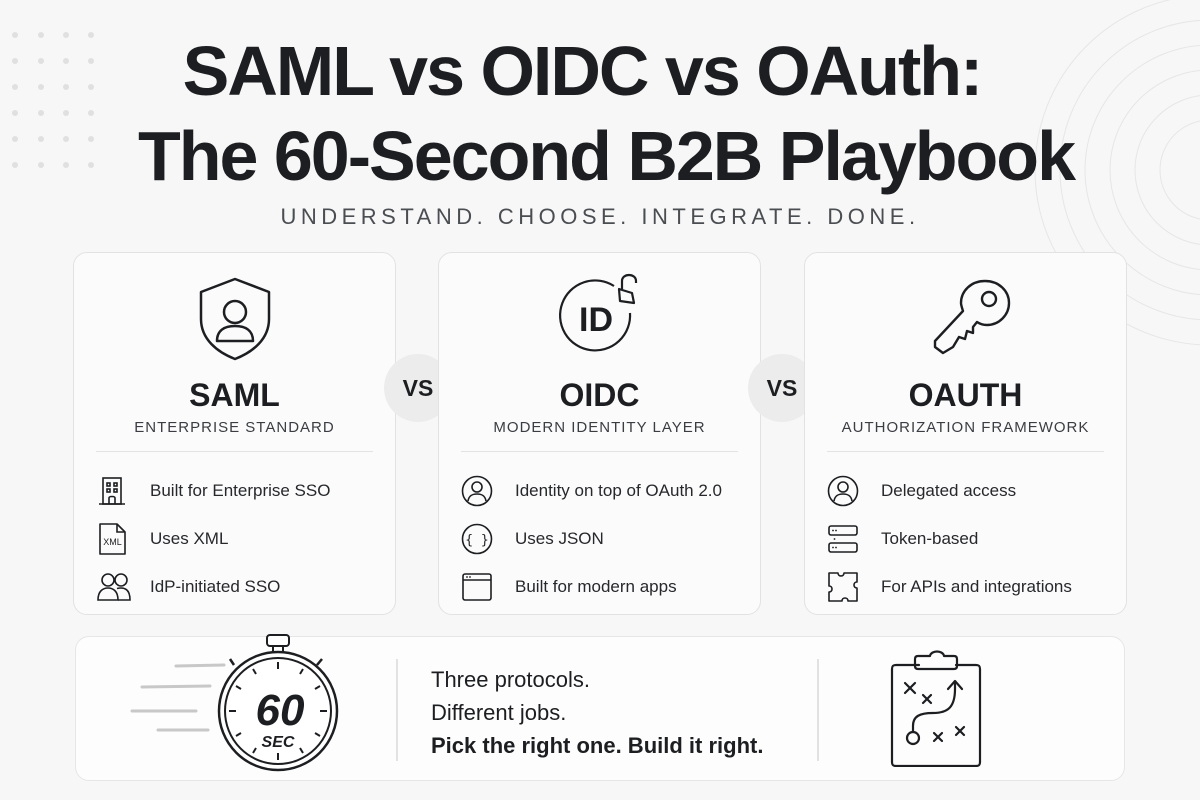  I want to click on feature-text: Token-based, so click(930, 538).